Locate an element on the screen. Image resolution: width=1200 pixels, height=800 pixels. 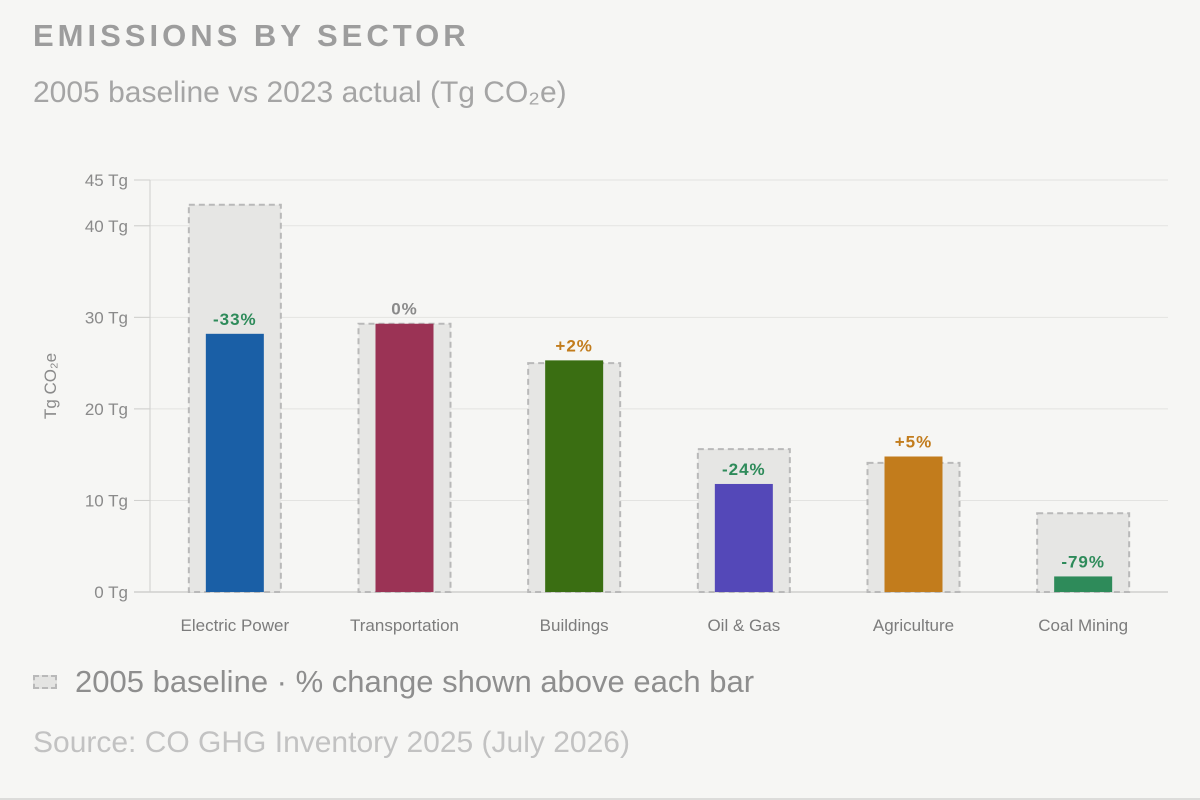
chart-subtitle: 2005 baseline vs 2023 actual (Tg CO₂e) is located at coordinates (300, 92).